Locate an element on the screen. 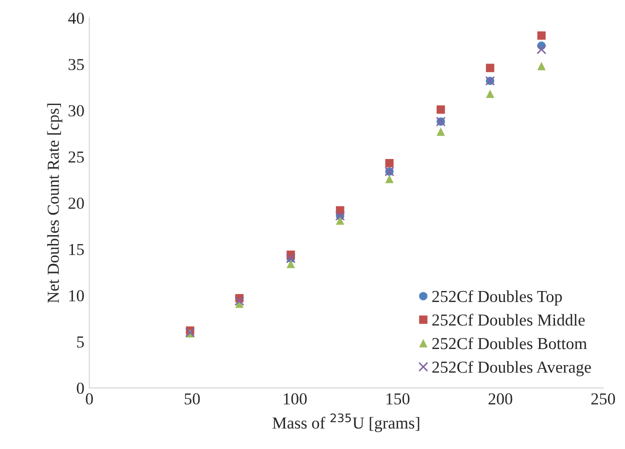 The image size is (625, 449). y-tick-label: 35 is located at coordinates (76, 64).